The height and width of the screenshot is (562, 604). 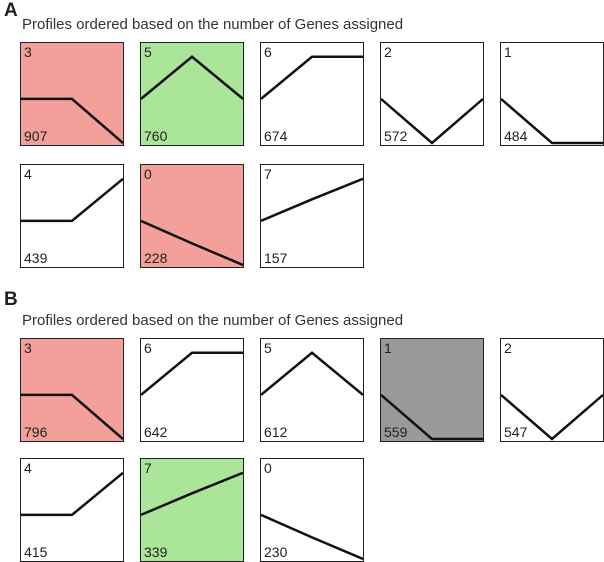 What do you see at coordinates (276, 432) in the screenshot?
I see `gene-count: 612` at bounding box center [276, 432].